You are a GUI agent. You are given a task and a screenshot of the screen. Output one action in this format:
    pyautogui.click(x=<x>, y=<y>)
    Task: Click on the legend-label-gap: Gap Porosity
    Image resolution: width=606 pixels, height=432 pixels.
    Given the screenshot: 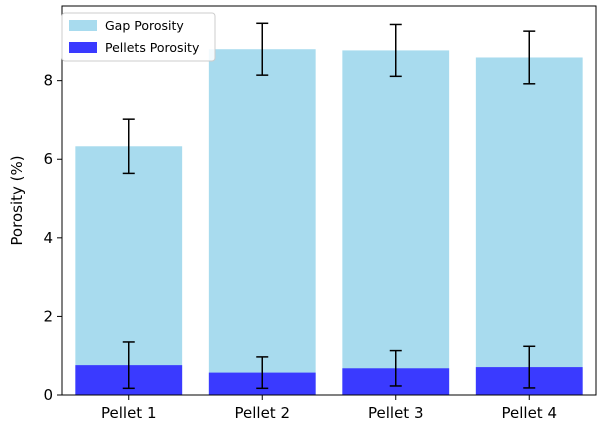 What is the action you would take?
    pyautogui.click(x=144, y=25)
    